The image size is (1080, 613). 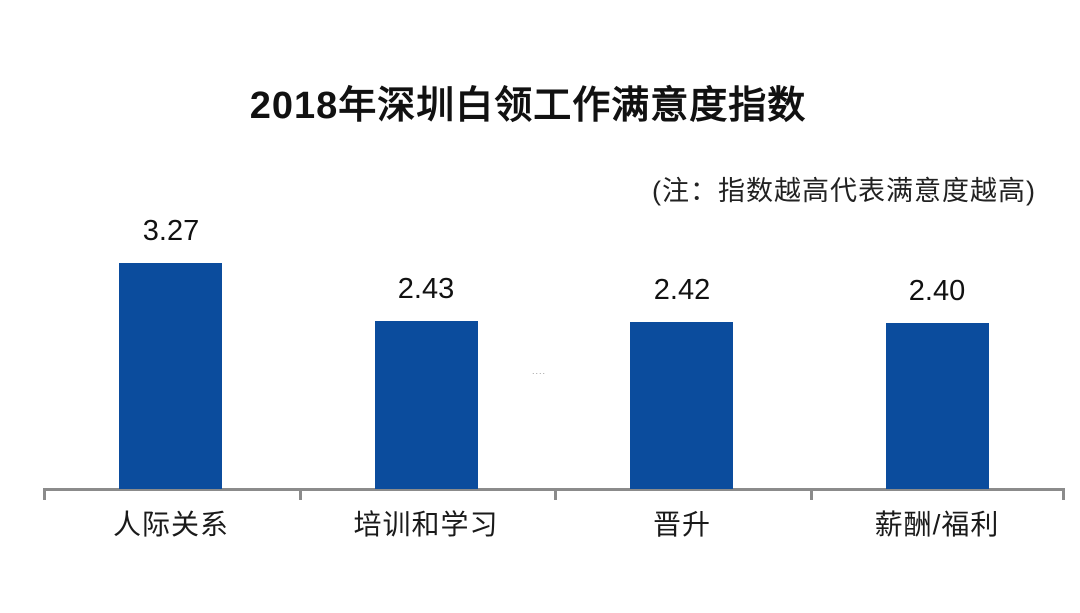 I want to click on bar-value-label: 2.40, so click(x=937, y=291).